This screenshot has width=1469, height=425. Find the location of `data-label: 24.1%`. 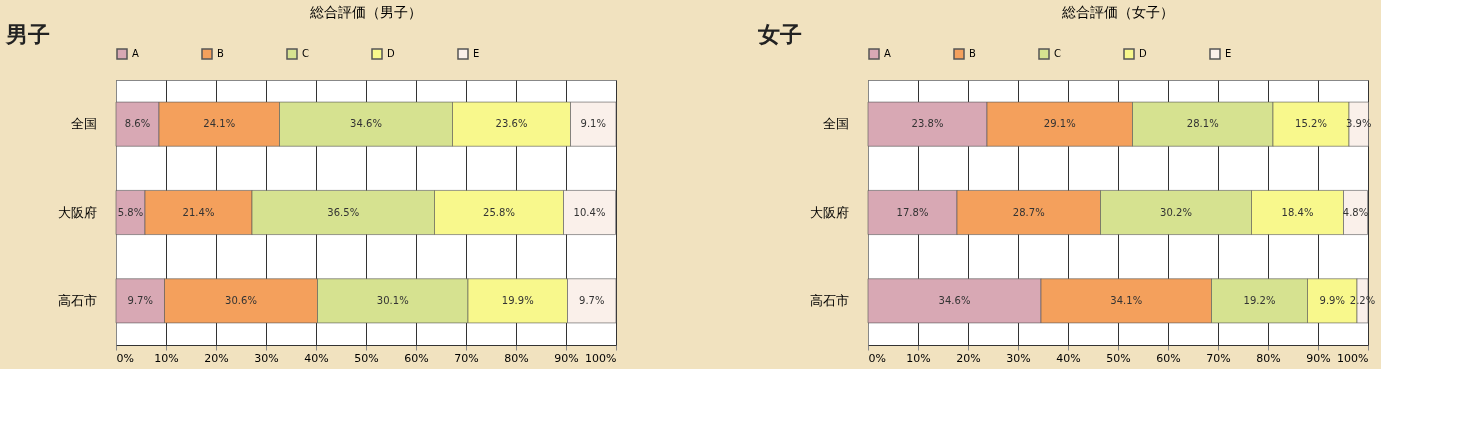

data-label: 24.1% is located at coordinates (219, 124).